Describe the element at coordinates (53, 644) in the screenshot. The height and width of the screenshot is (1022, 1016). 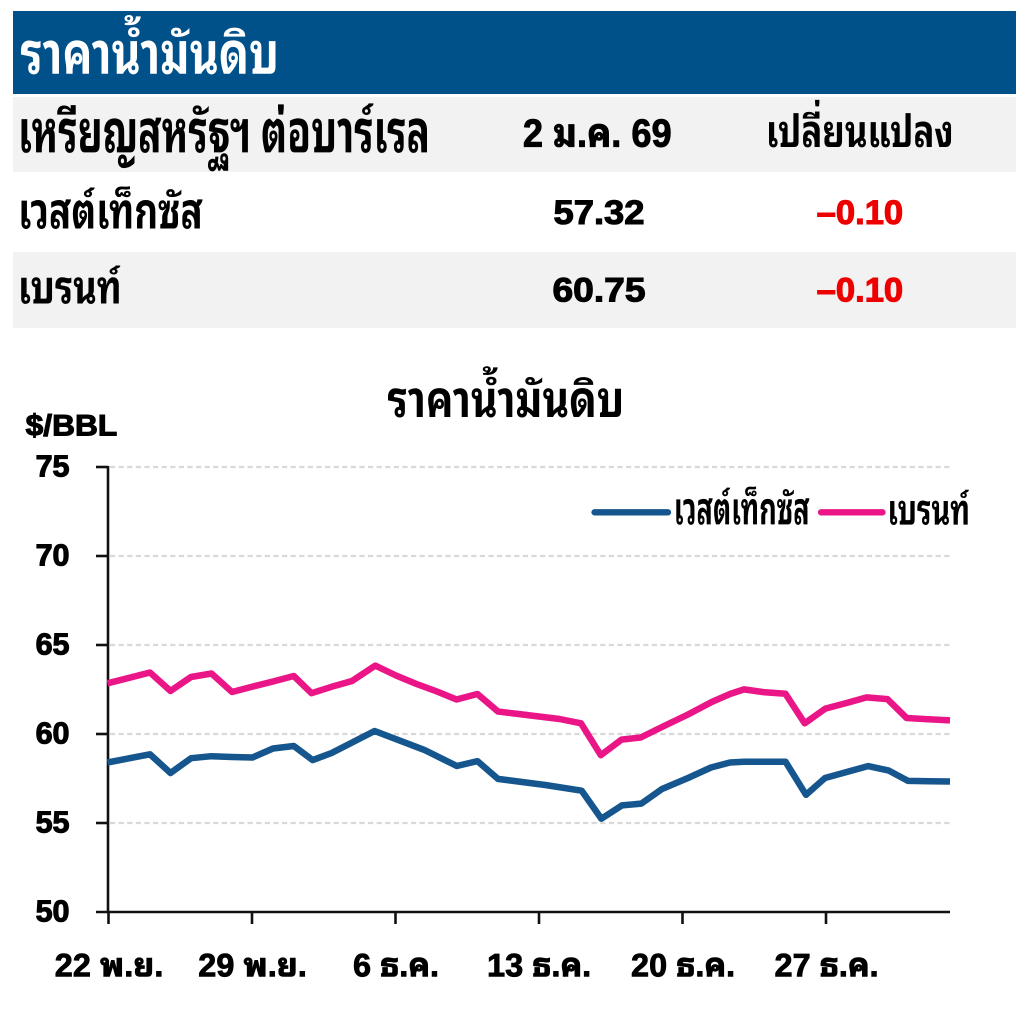
I see `svg-text: 65` at that location.